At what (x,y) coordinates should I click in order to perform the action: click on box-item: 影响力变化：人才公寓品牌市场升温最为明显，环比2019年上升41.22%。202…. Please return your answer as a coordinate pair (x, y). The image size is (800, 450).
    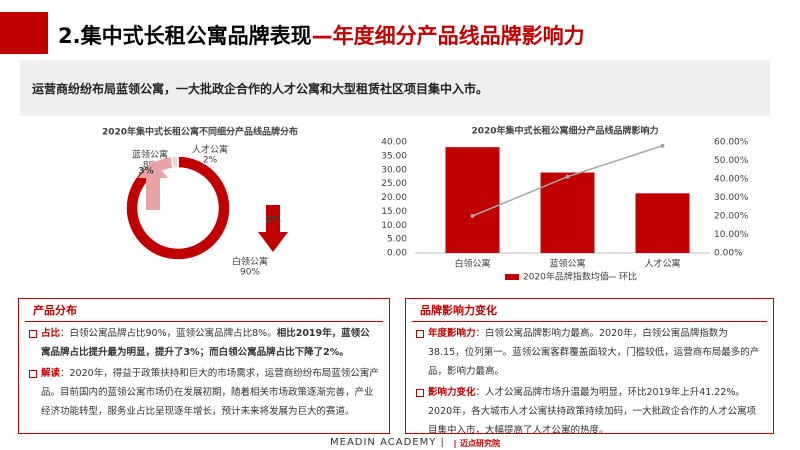
    Looking at the image, I should click on (589, 411).